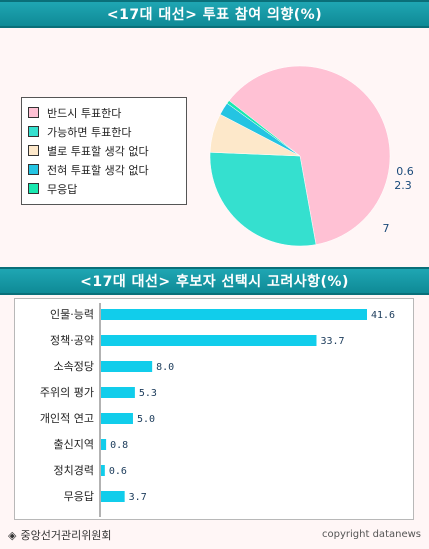  Describe the element at coordinates (107, 188) in the screenshot. I see `legend-item: 무응답` at that location.